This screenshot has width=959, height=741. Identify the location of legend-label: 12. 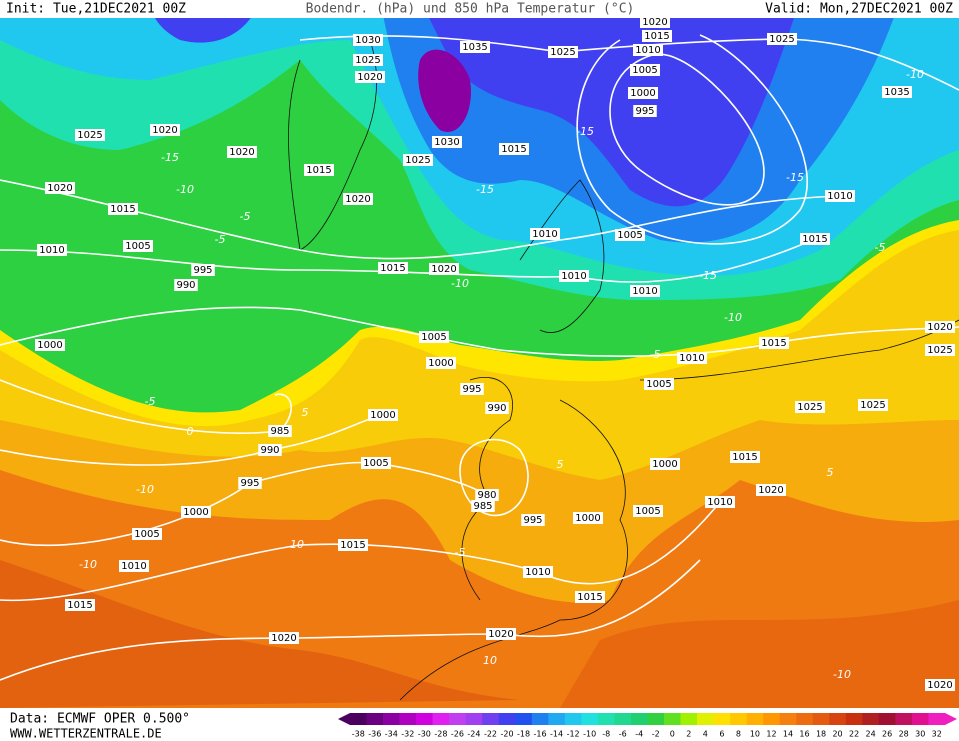
(771, 734).